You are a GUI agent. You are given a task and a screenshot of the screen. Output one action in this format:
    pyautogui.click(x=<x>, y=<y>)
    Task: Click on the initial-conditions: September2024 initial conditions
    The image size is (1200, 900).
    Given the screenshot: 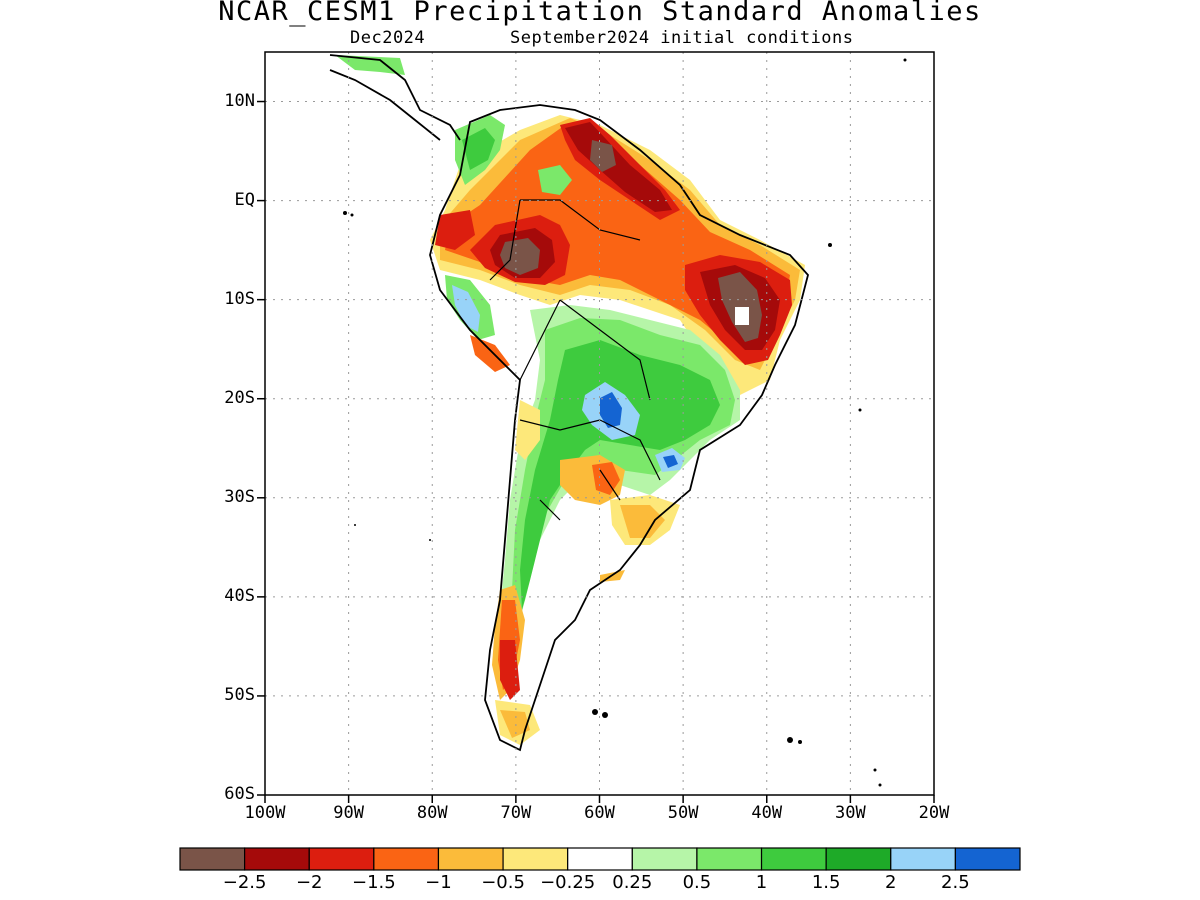 What is the action you would take?
    pyautogui.click(x=682, y=38)
    